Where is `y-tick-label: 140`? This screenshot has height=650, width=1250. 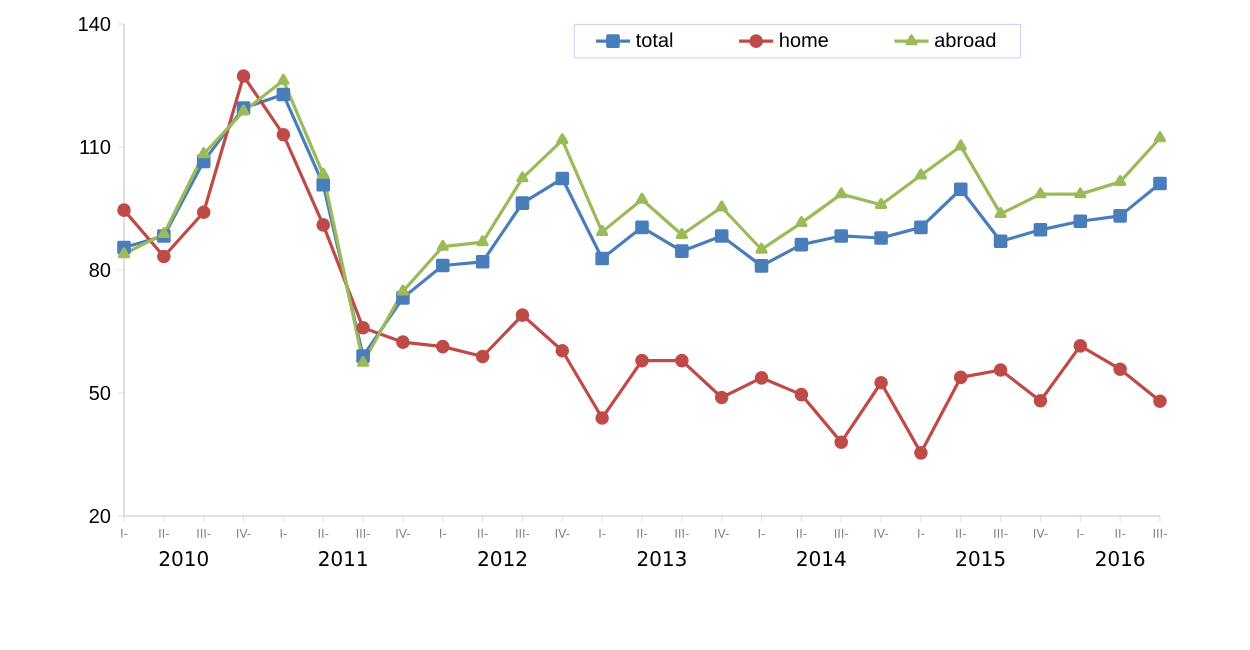 y-tick-label: 140 is located at coordinates (95, 24).